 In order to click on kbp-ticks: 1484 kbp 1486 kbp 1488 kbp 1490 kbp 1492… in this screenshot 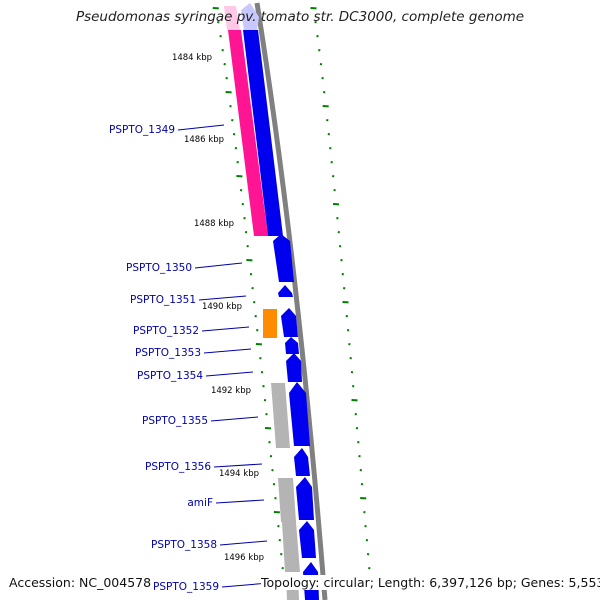, I will do `click(218, 308)`.